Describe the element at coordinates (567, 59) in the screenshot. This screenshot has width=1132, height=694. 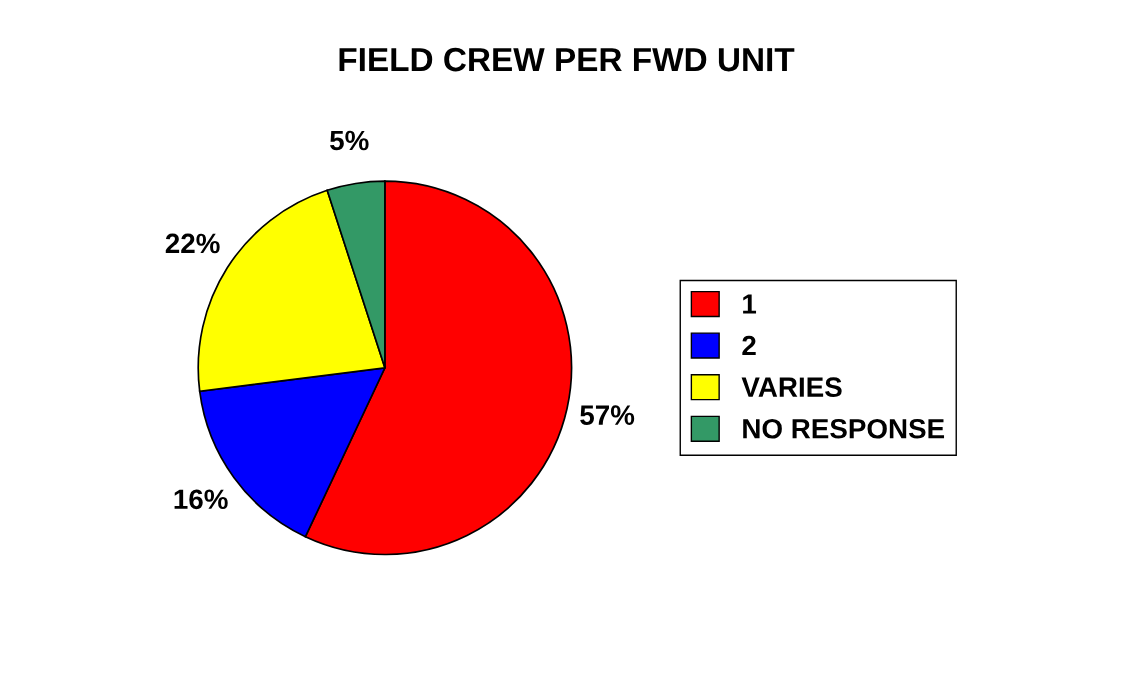
I see `chart-title: FIELD CREW PER FWD UNIT` at that location.